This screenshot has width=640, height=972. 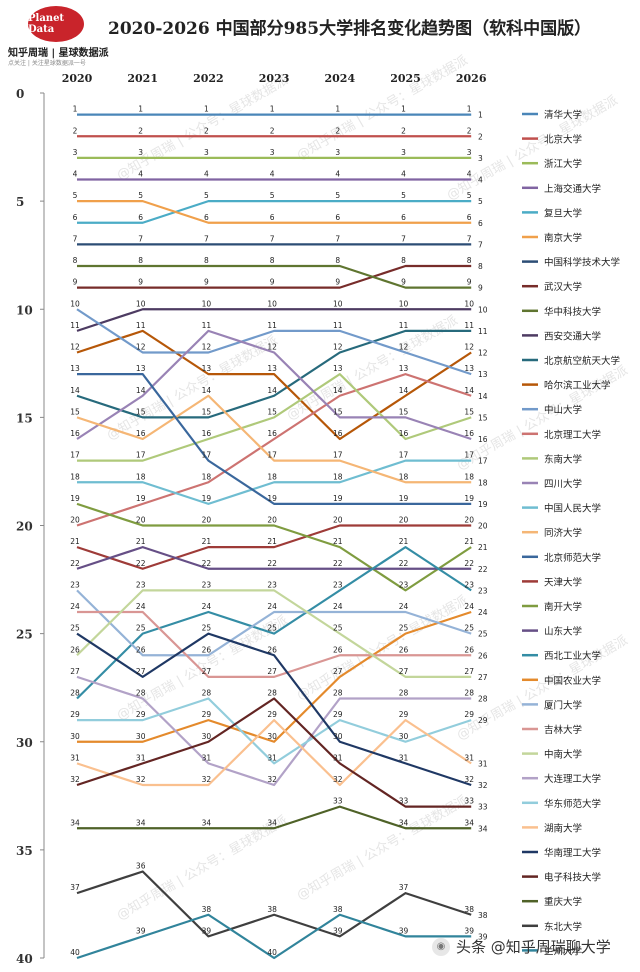 I want to click on legend-label: 中山大学, so click(x=563, y=410).